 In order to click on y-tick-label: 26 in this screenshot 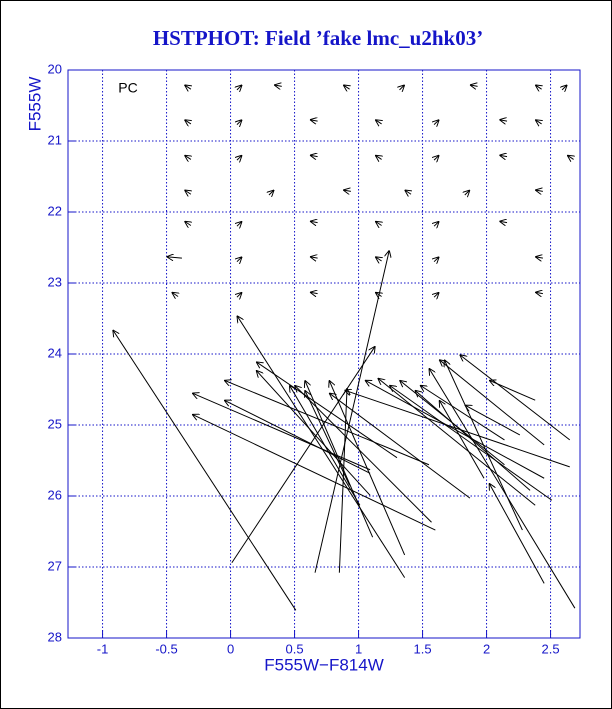, I will do `click(55, 494)`.